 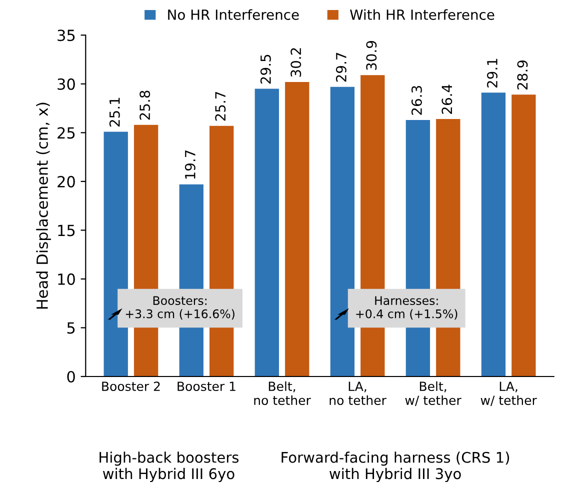 I want to click on data-label: 28.9, so click(x=522, y=75).